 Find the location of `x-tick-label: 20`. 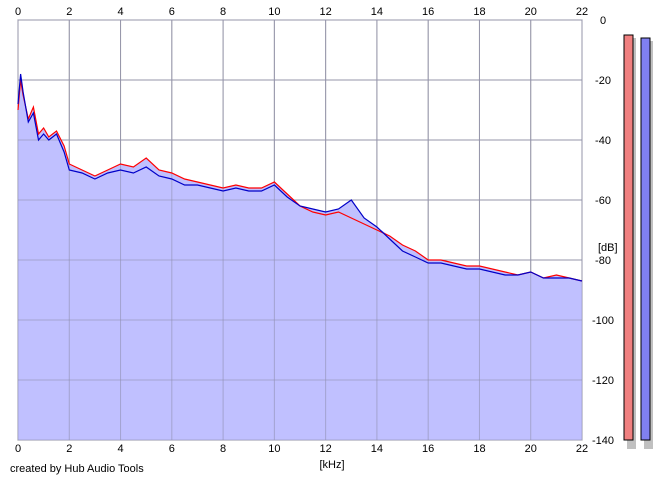

x-tick-label: 20 is located at coordinates (531, 12).